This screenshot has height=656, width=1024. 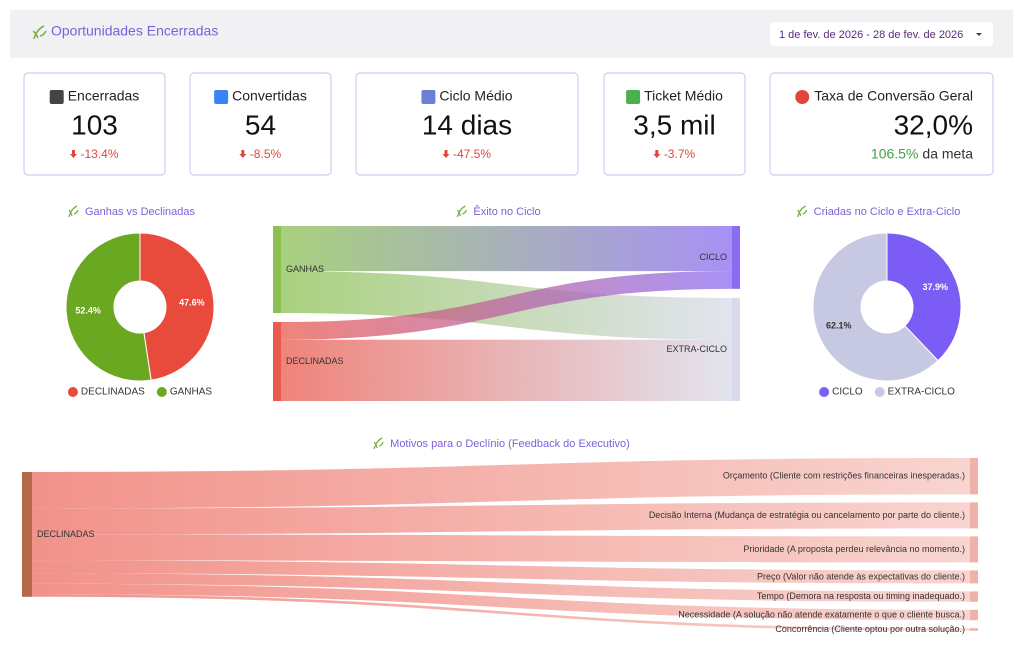 What do you see at coordinates (506, 211) in the screenshot?
I see `section-title: Êxito no Ciclo` at bounding box center [506, 211].